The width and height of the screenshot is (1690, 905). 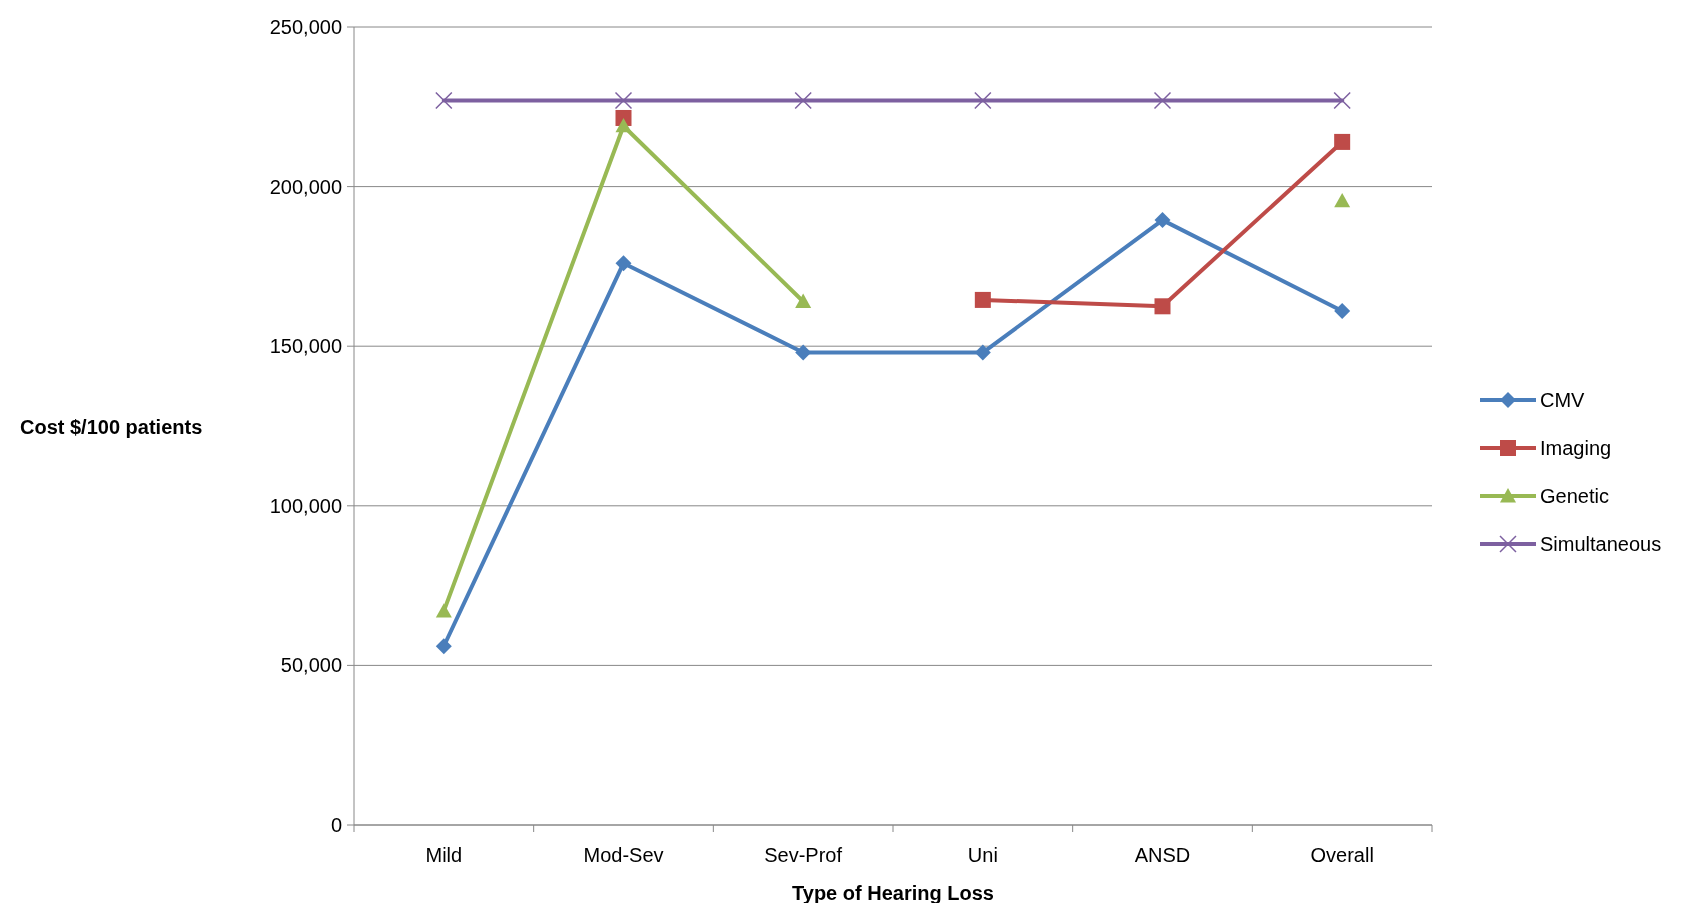 I want to click on y-tick-label: 100,000, so click(x=305, y=505).